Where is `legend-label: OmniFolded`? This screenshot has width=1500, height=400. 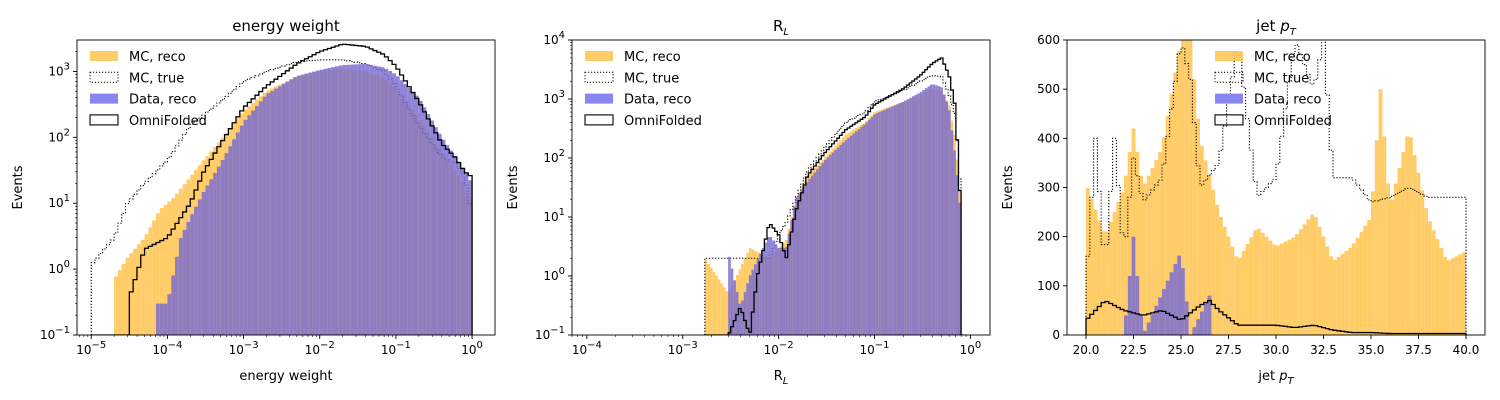 legend-label: OmniFolded is located at coordinates (663, 121).